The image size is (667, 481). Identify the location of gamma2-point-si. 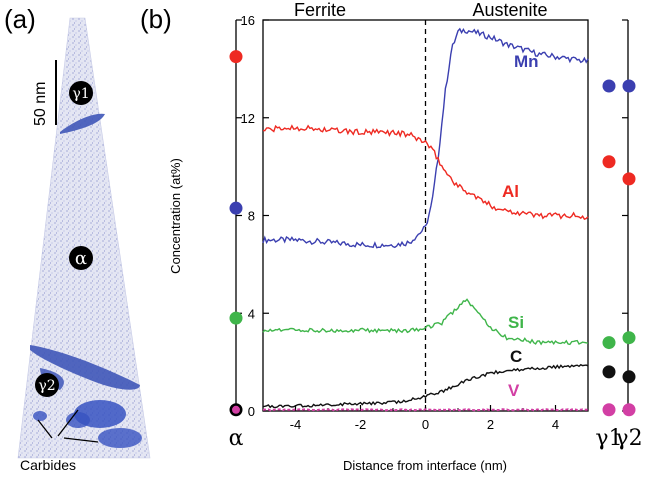
(629, 338).